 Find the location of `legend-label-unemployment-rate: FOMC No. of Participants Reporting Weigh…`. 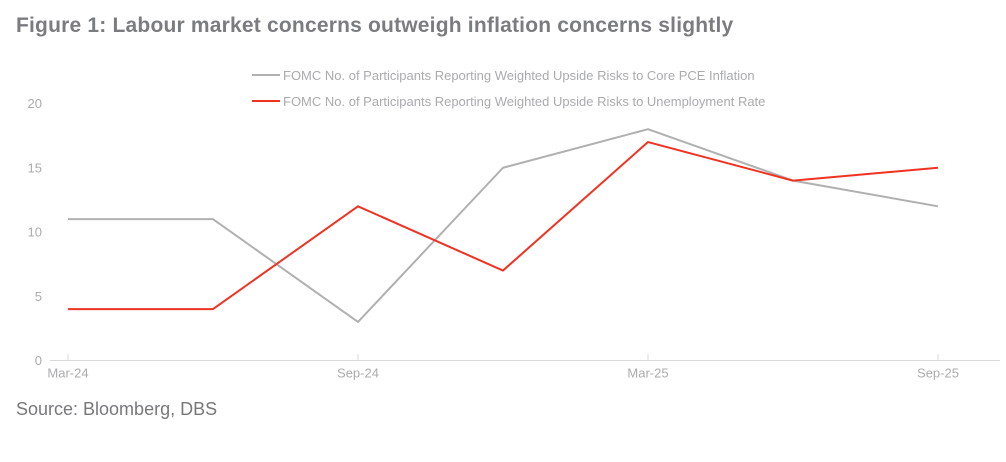

legend-label-unemployment-rate: FOMC No. of Participants Reporting Weigh… is located at coordinates (524, 101).